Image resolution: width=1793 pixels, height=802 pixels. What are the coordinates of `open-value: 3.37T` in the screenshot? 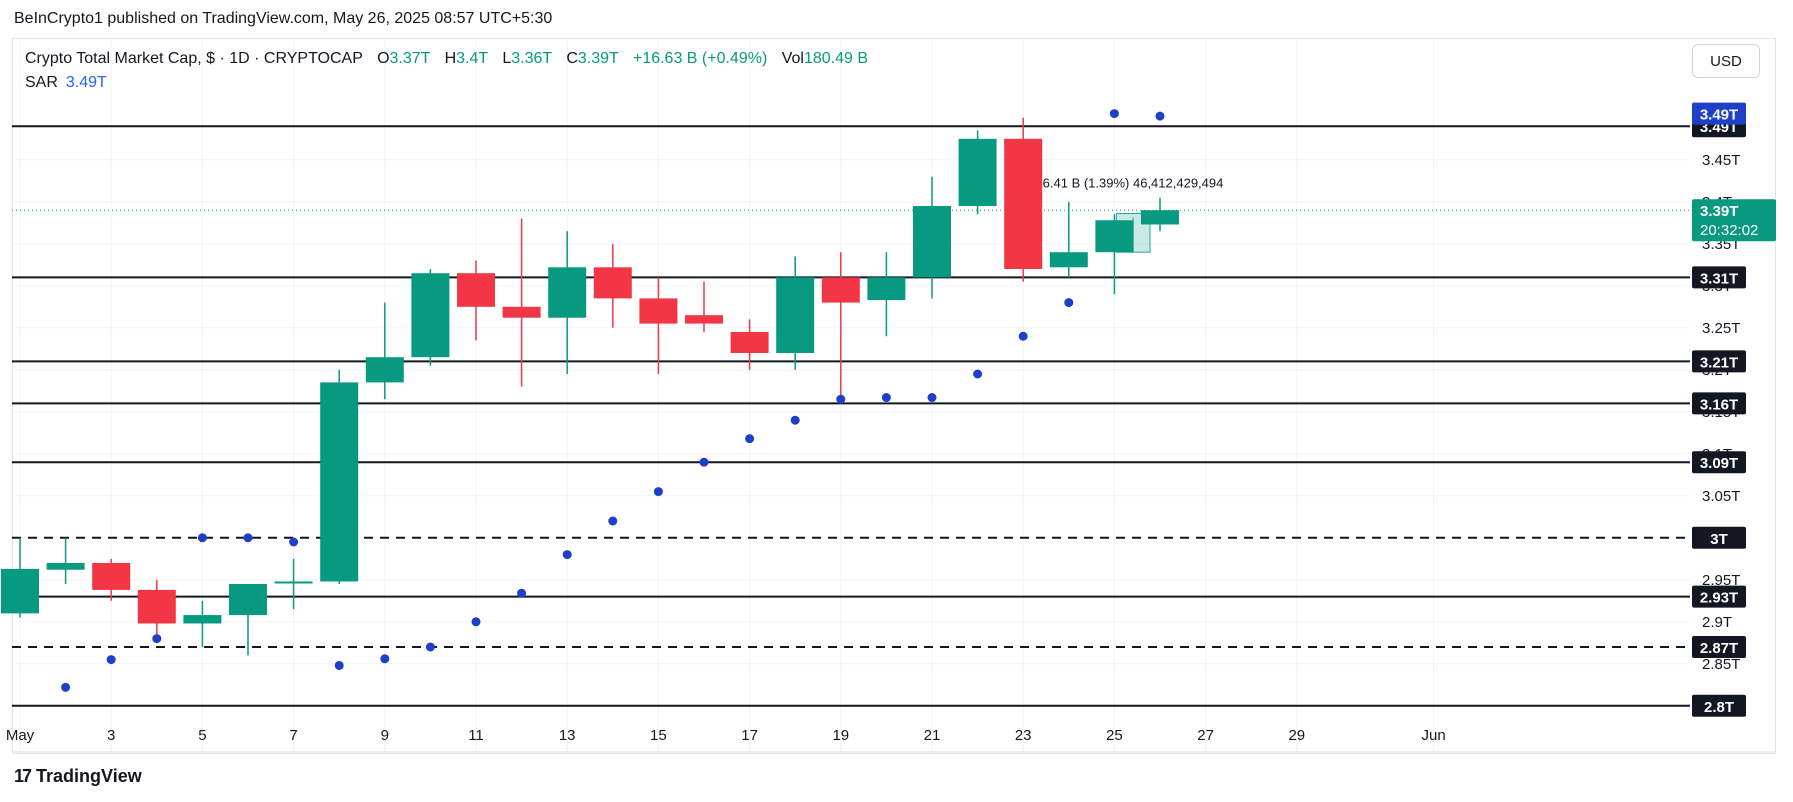 It's located at (410, 58).